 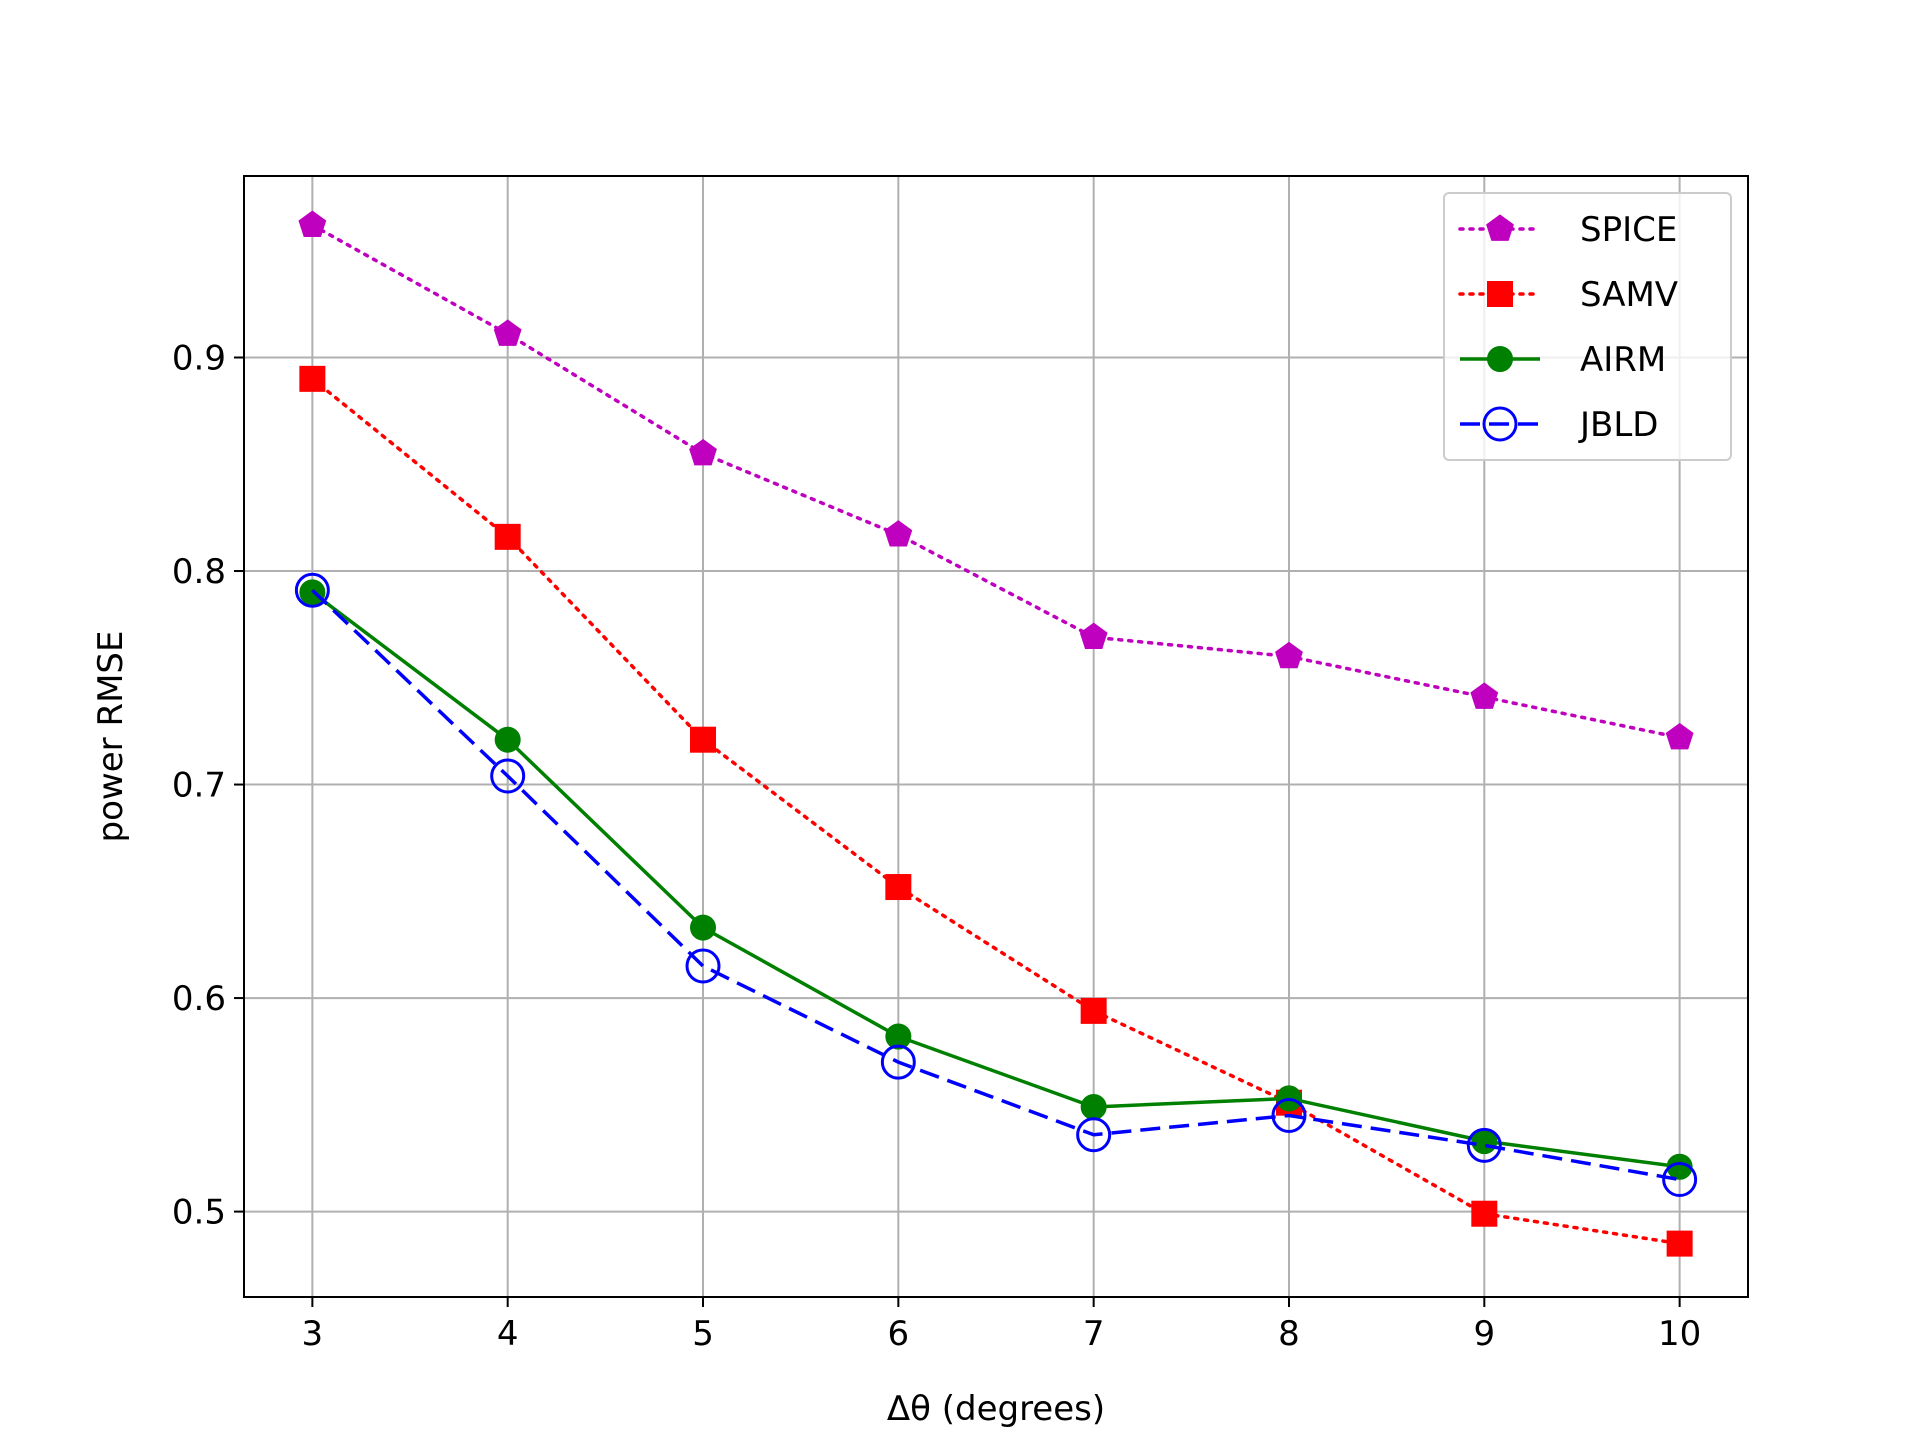 What do you see at coordinates (996, 1409) in the screenshot?
I see `x-axis-label: Δθ (degrees)` at bounding box center [996, 1409].